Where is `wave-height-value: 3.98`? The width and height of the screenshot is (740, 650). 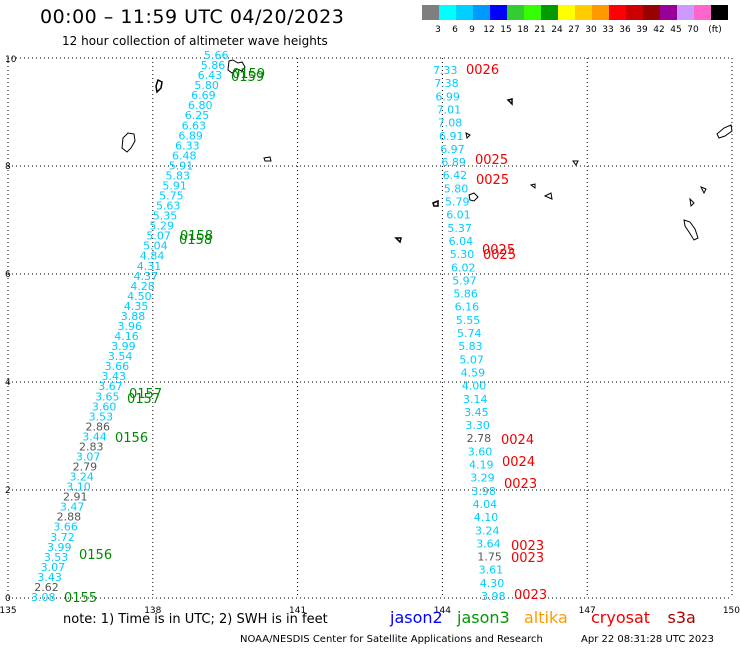
wave-height-value: 3.98 is located at coordinates (483, 491).